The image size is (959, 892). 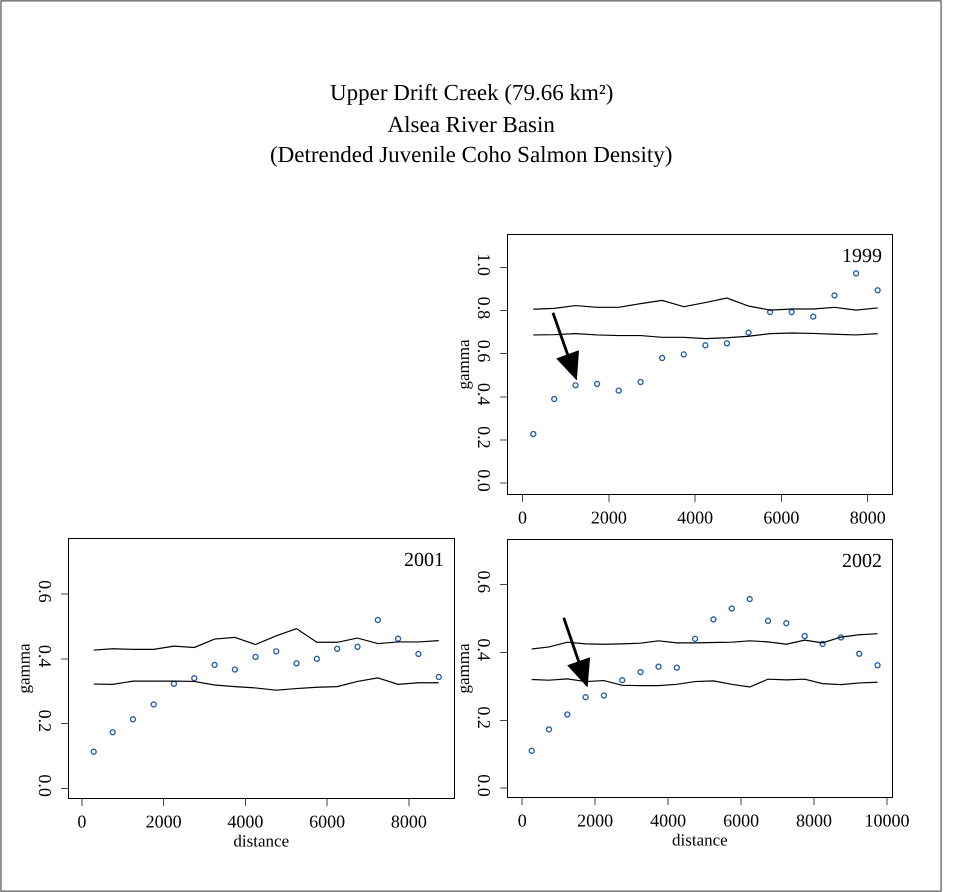 What do you see at coordinates (472, 92) in the screenshot?
I see `chart-title: Upper Drift Creek (79.66 km²)` at bounding box center [472, 92].